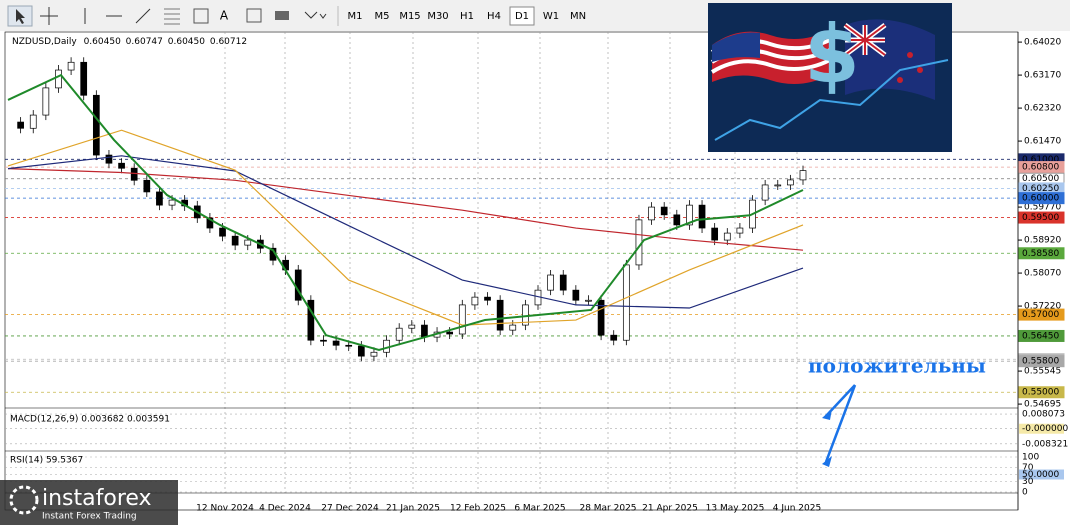  I want to click on dollar-sign: $, so click(832, 54).